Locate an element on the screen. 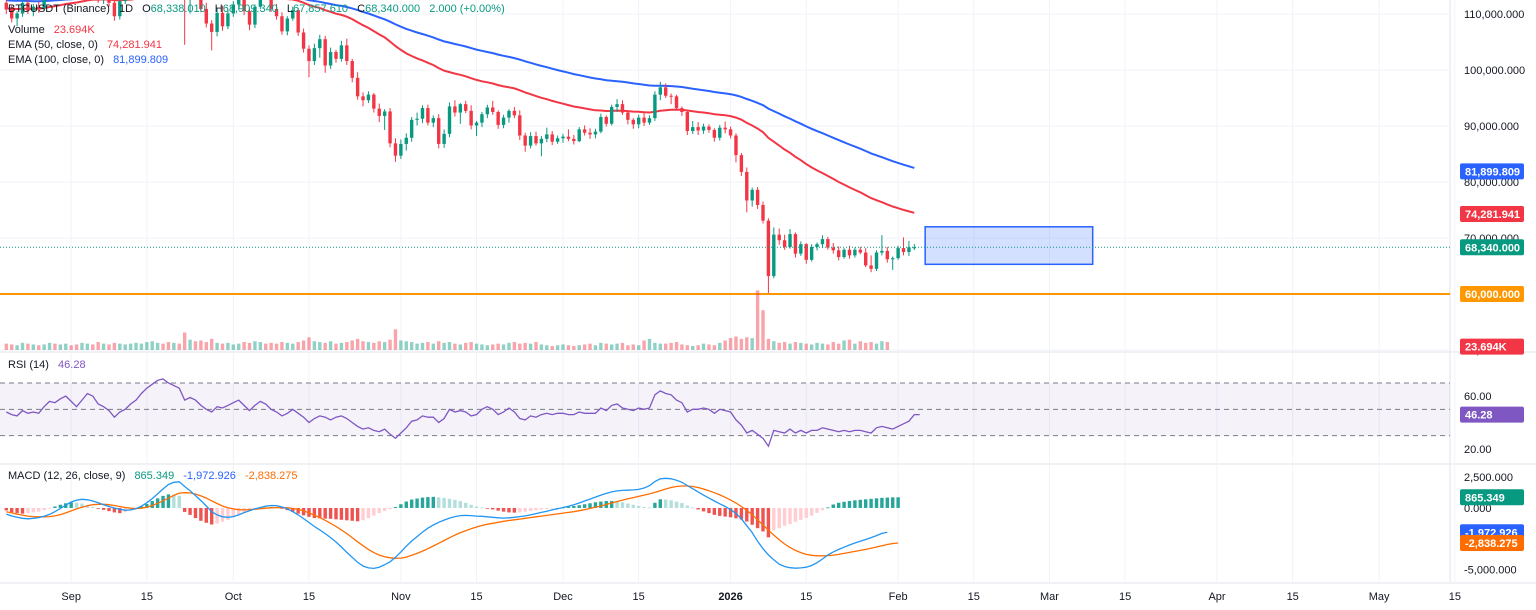 The width and height of the screenshot is (1536, 610). macd-pane is located at coordinates (452, 523).